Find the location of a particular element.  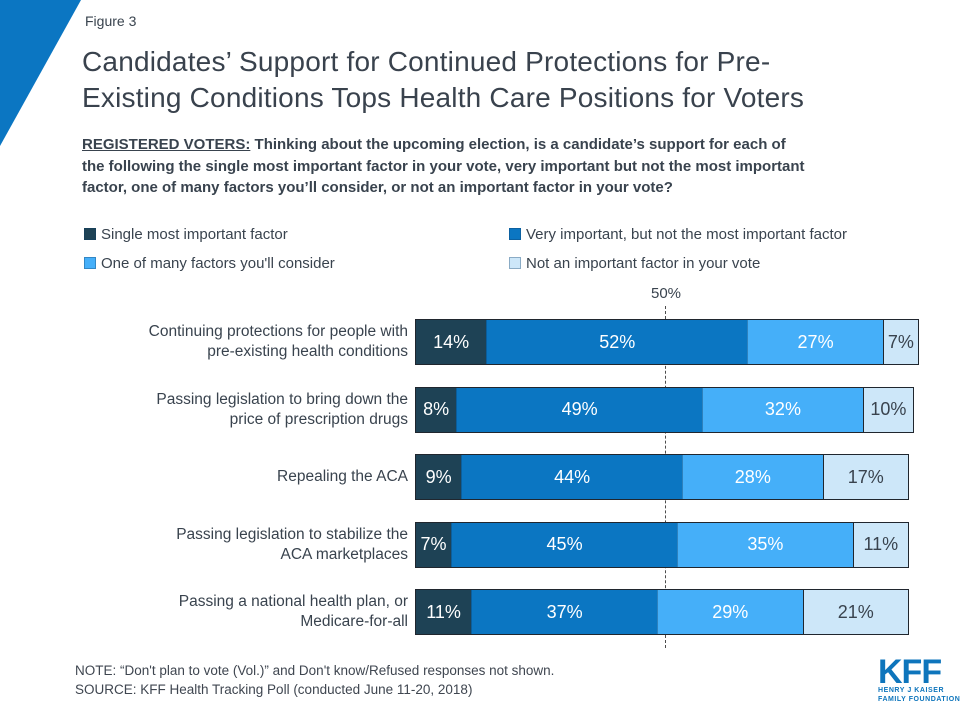

bar-segment: 27% is located at coordinates (815, 342).